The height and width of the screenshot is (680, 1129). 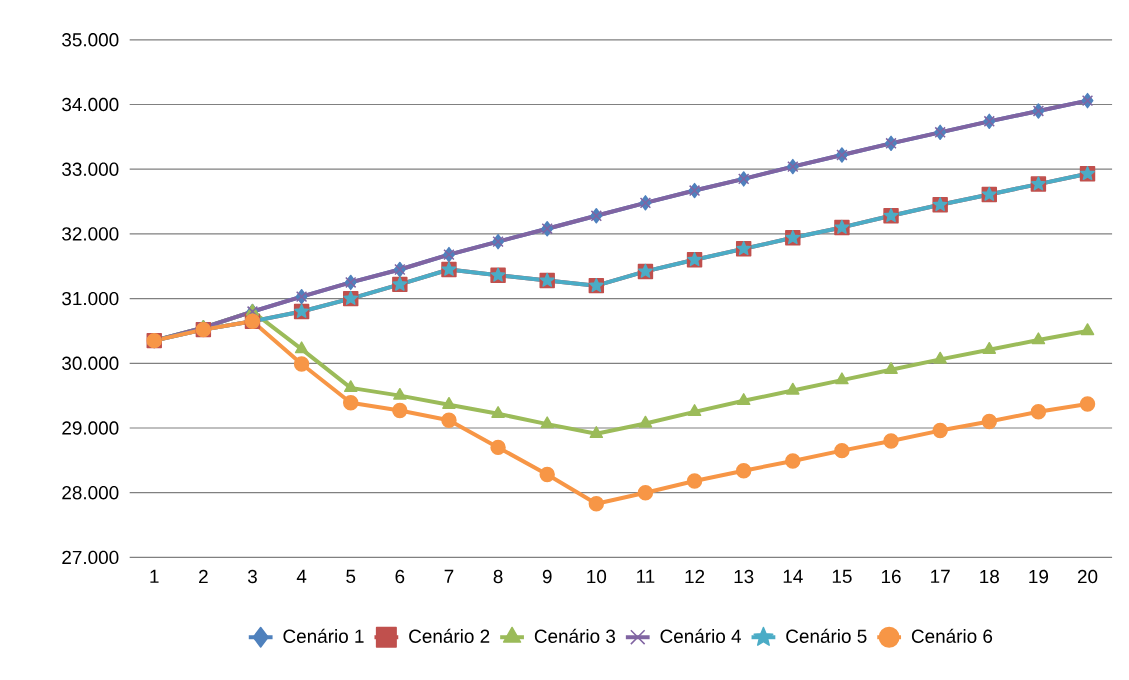 What do you see at coordinates (90, 493) in the screenshot?
I see `y-tick-label: 28.000` at bounding box center [90, 493].